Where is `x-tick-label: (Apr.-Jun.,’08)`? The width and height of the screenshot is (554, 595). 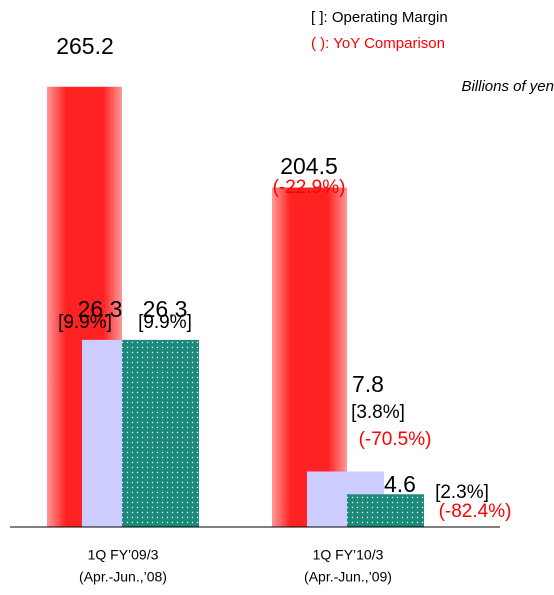 x-tick-label: (Apr.-Jun.,’08) is located at coordinates (123, 577).